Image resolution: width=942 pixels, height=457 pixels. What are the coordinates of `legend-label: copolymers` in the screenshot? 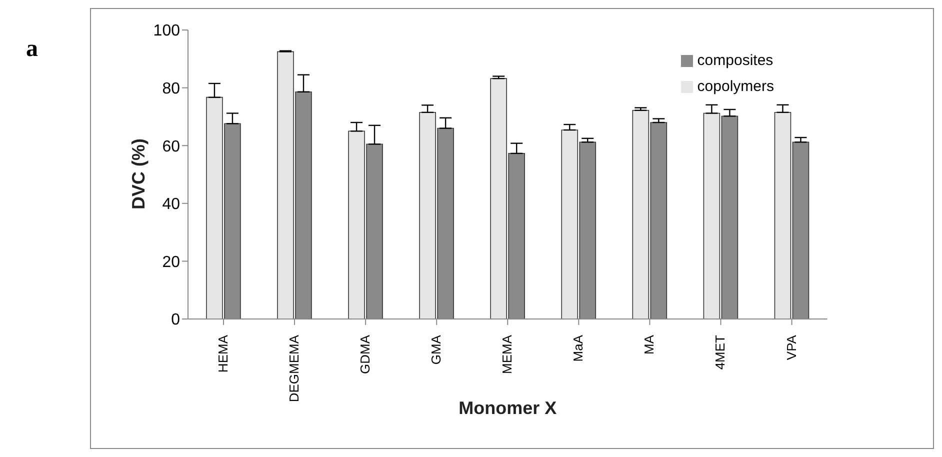 It's located at (735, 86).